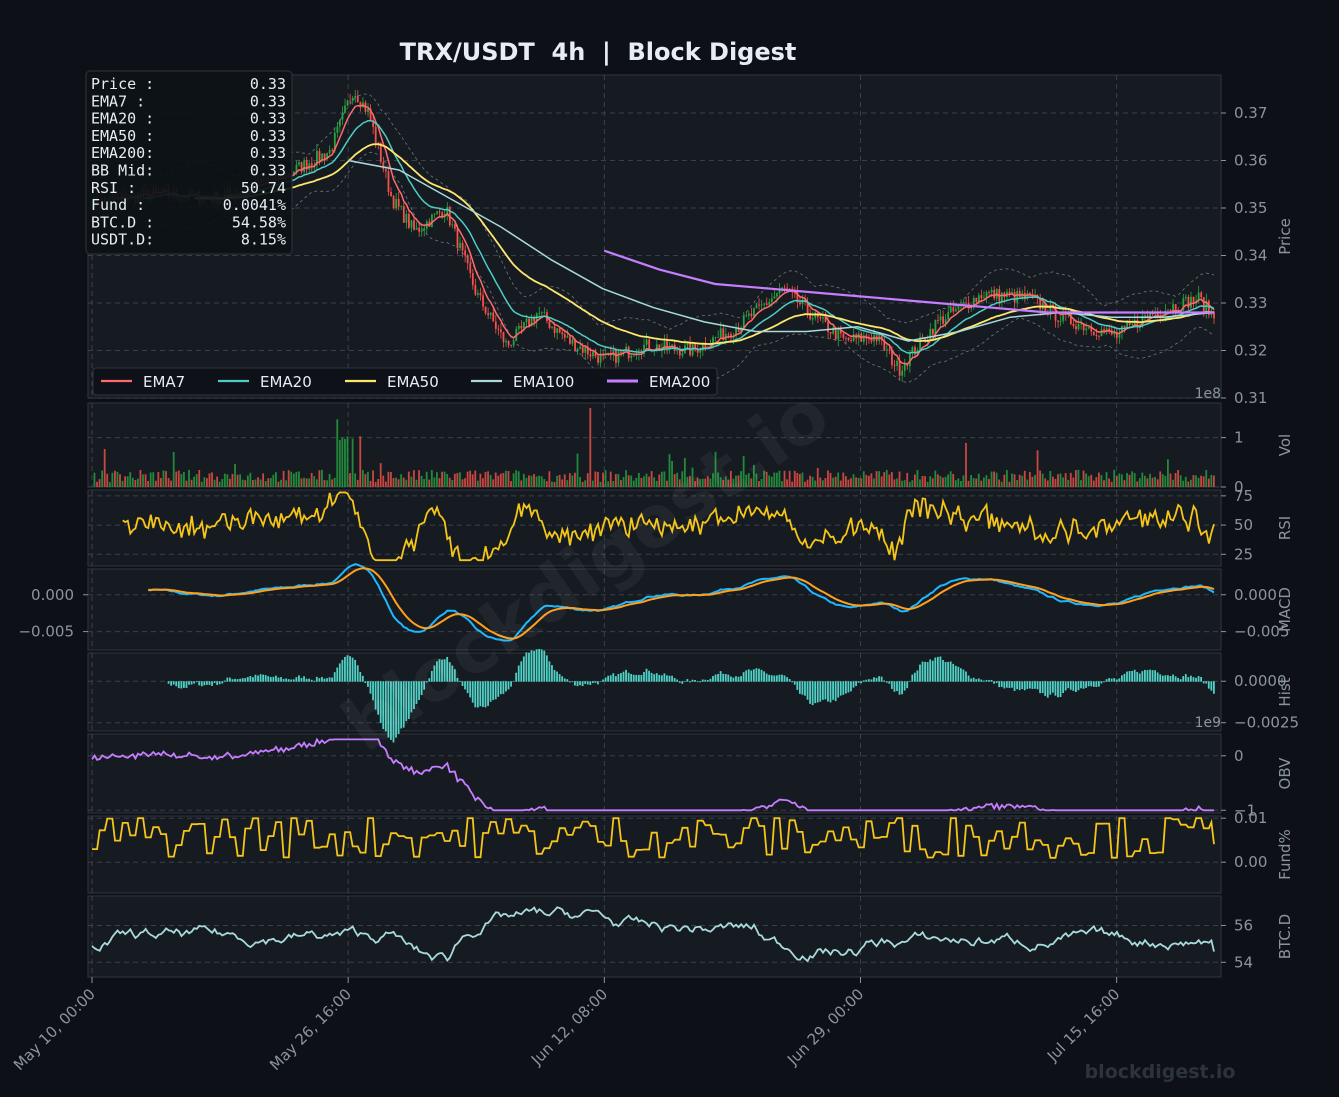 The image size is (1339, 1097). Describe the element at coordinates (1285, 445) in the screenshot. I see `y-axis-label-volume: Vol` at that location.